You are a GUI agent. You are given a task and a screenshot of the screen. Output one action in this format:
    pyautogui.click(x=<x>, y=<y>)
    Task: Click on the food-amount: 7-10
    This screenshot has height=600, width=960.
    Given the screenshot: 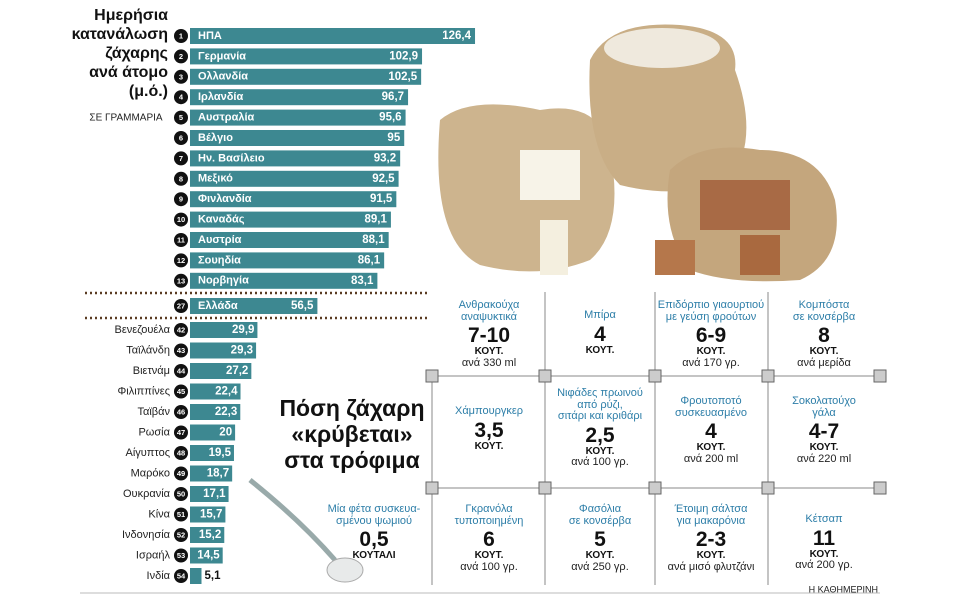 What is the action you would take?
    pyautogui.click(x=489, y=336)
    